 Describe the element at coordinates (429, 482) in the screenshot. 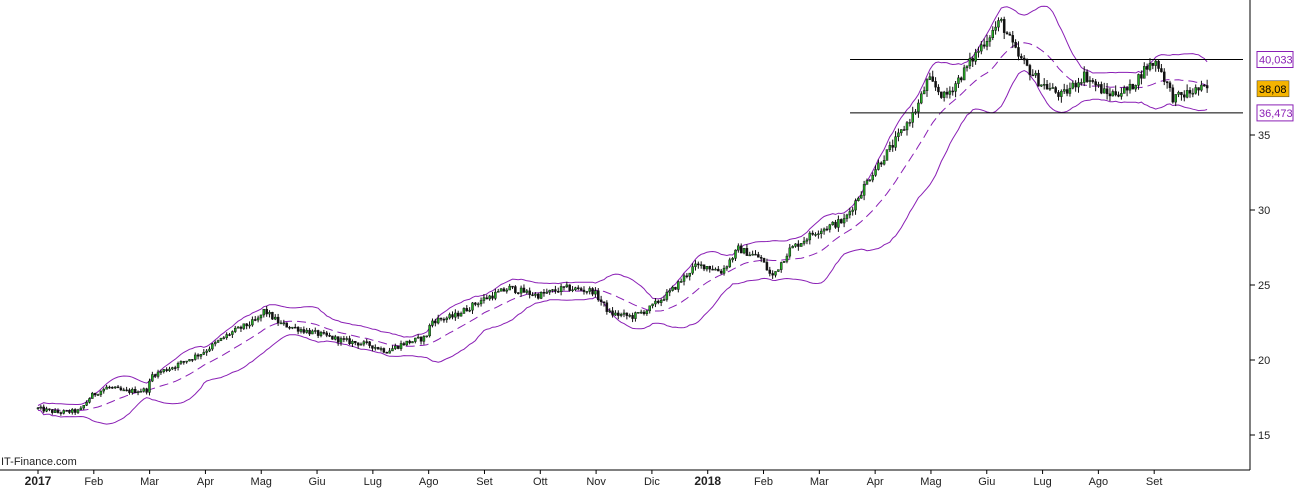

I see `x-tick-label: Ago` at that location.